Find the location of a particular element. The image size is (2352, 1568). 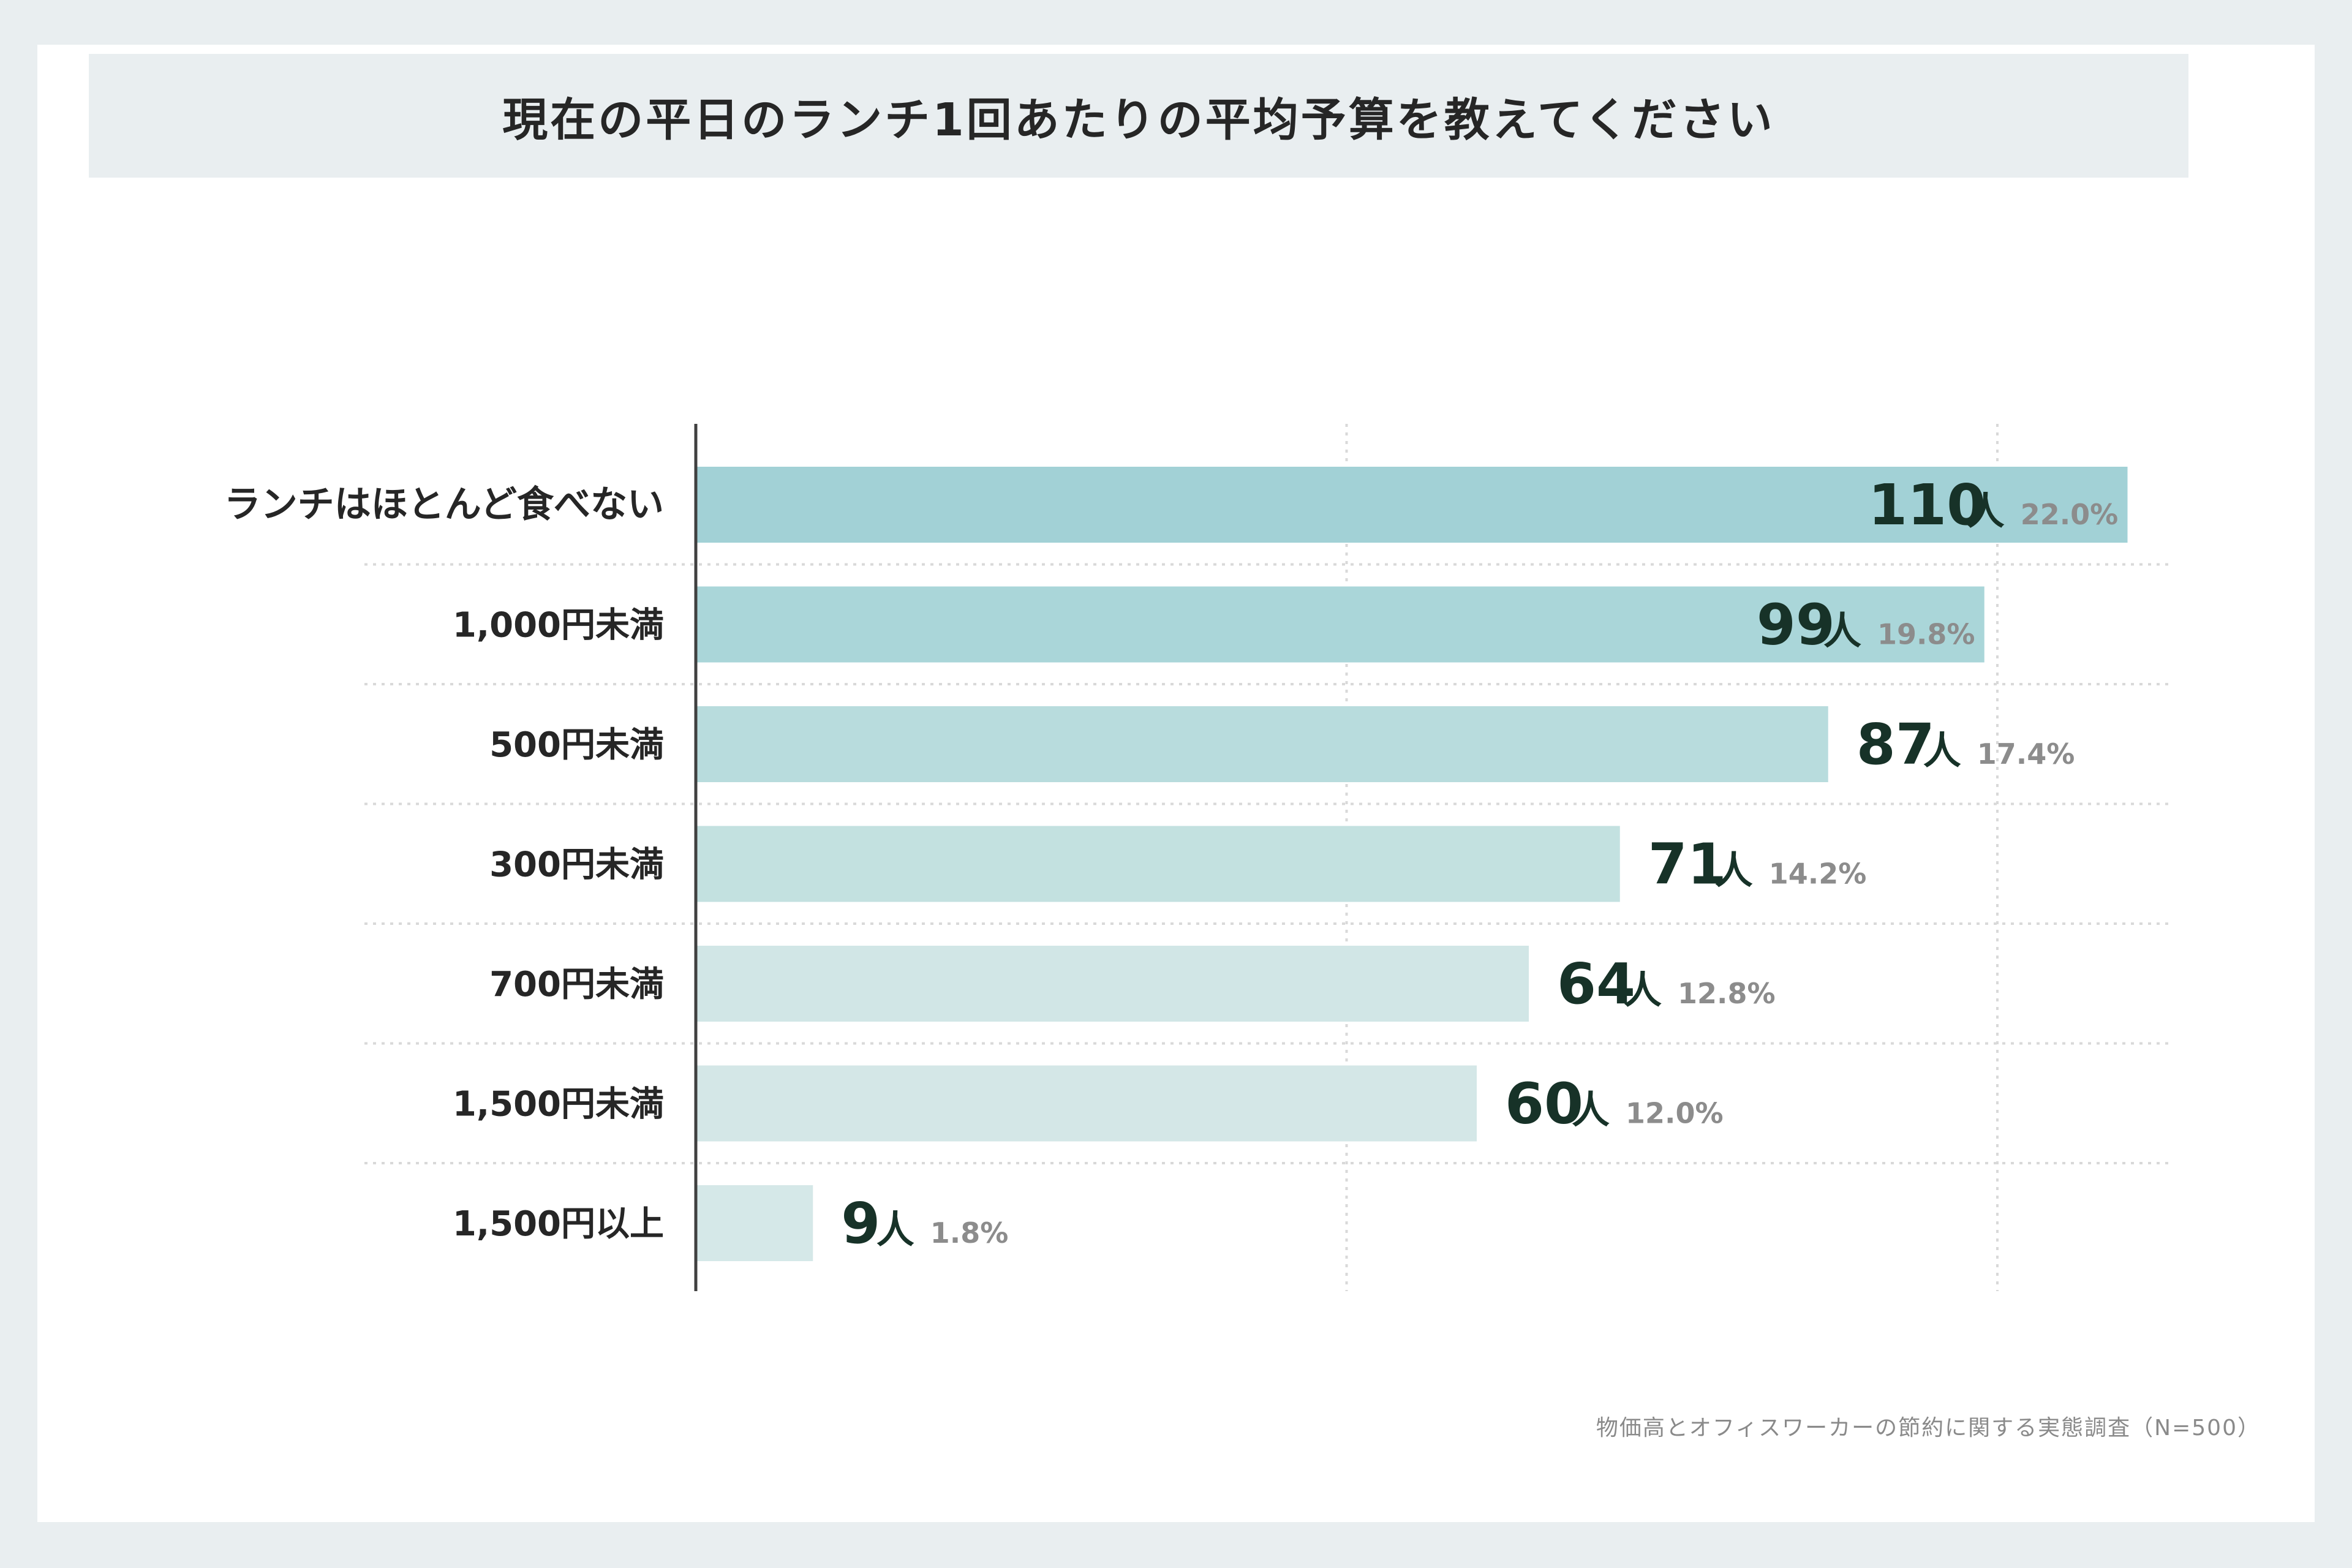

category-label-1: ランチはほとんど食べない is located at coordinates (444, 505).